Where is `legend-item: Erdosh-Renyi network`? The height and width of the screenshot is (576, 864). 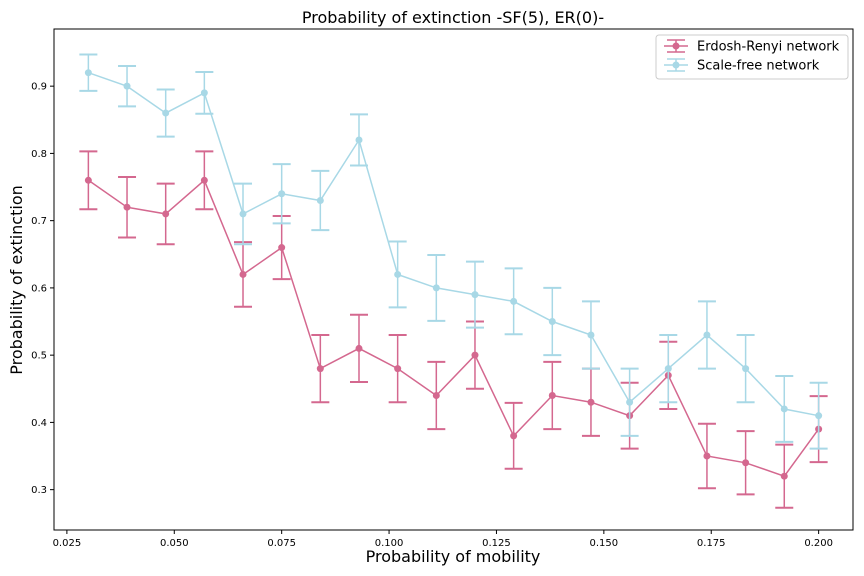 legend-item: Erdosh-Renyi network is located at coordinates (752, 47).